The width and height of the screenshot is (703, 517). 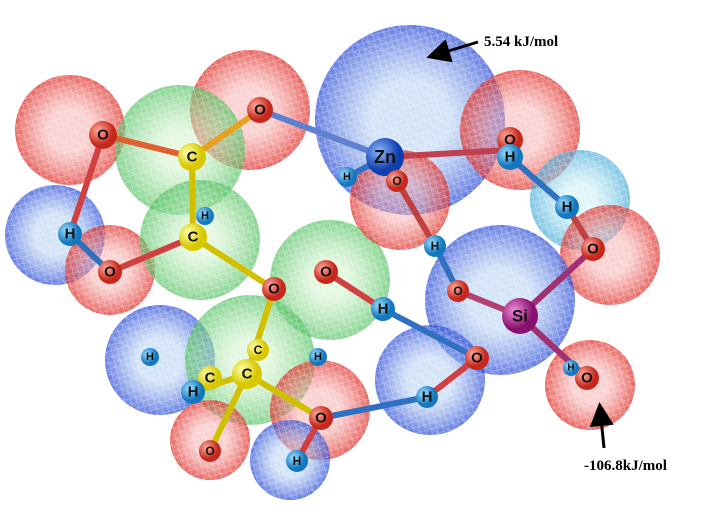 What do you see at coordinates (625, 466) in the screenshot?
I see `min-potential-label: -106.8kJ/mol` at bounding box center [625, 466].